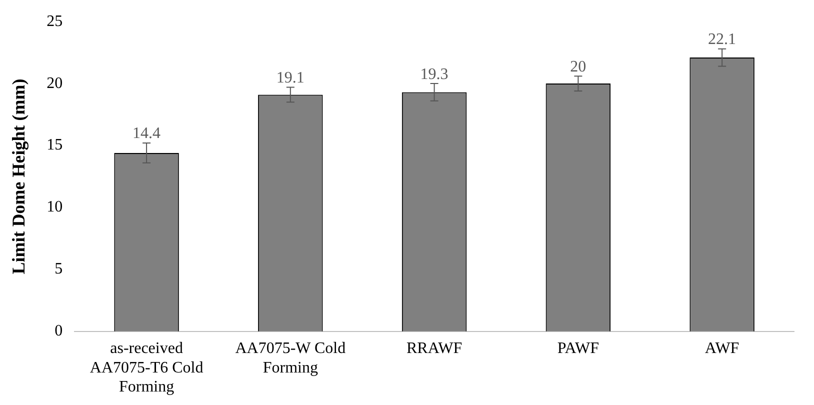 The image size is (814, 405). Describe the element at coordinates (434, 349) in the screenshot. I see `x-tick-label: RRAWF` at that location.